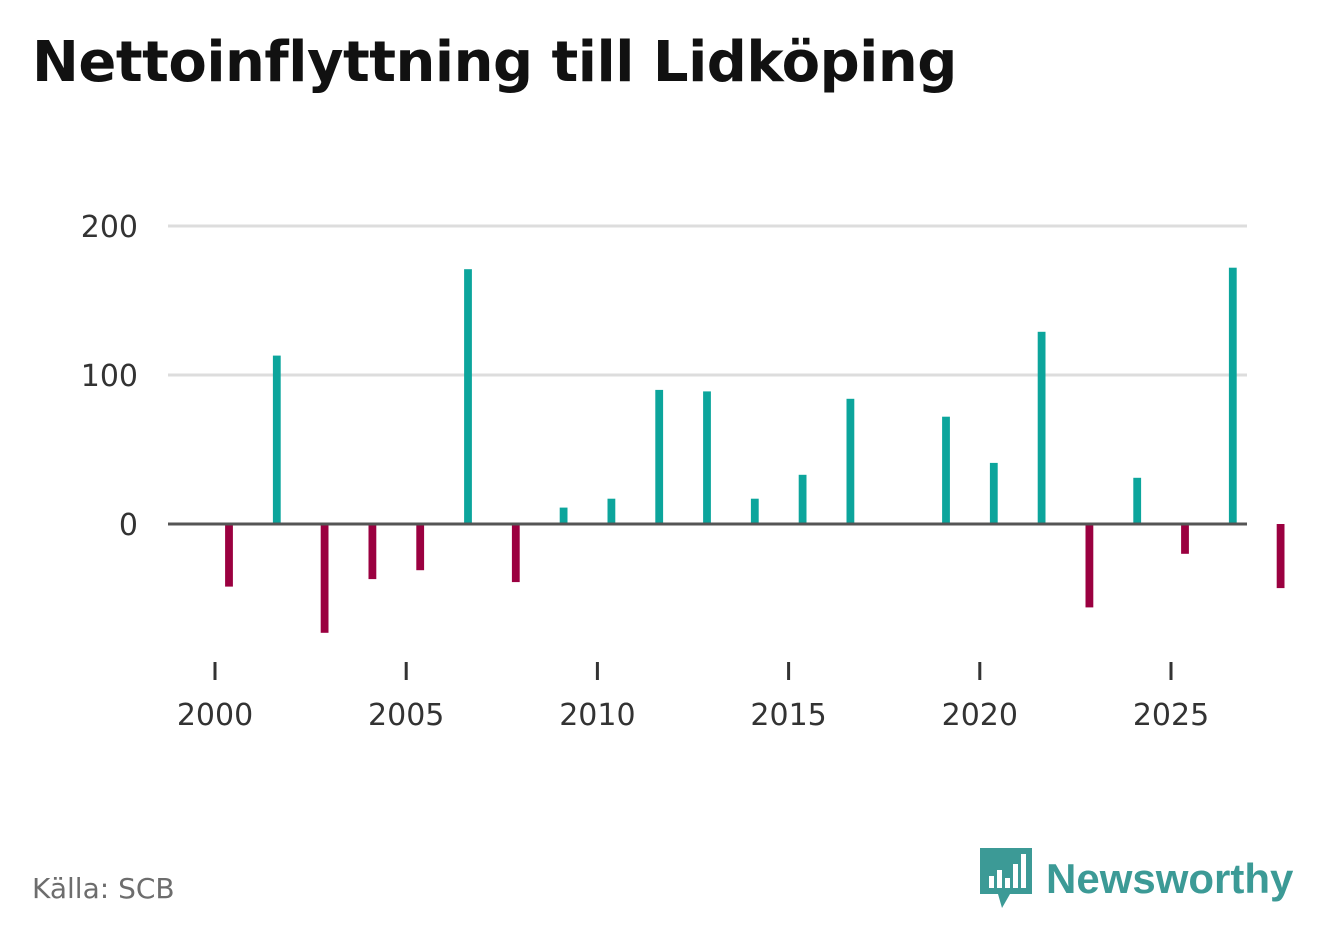  What do you see at coordinates (406, 715) in the screenshot?
I see `x-tick-label: 2005` at bounding box center [406, 715].